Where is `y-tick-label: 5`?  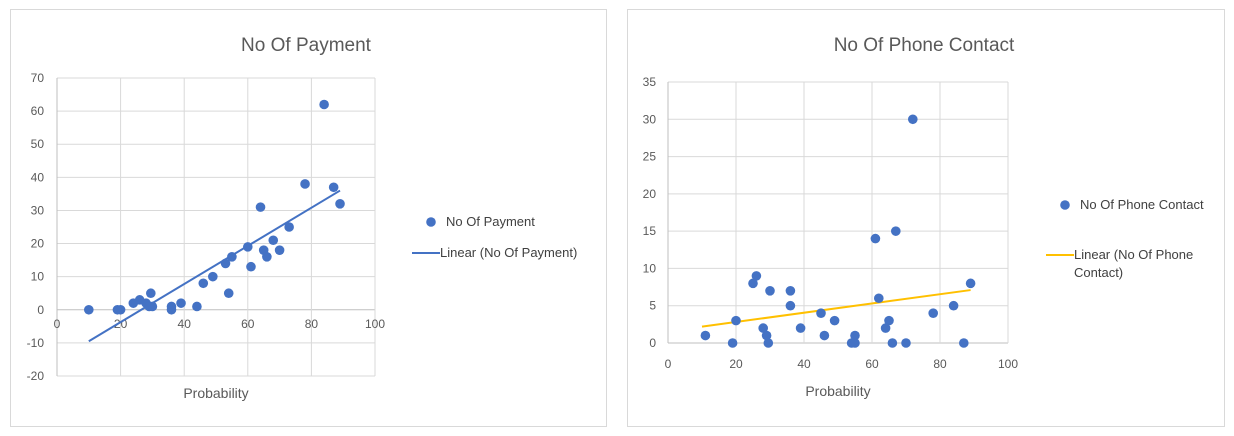
y-tick-label: 5 is located at coordinates (652, 306).